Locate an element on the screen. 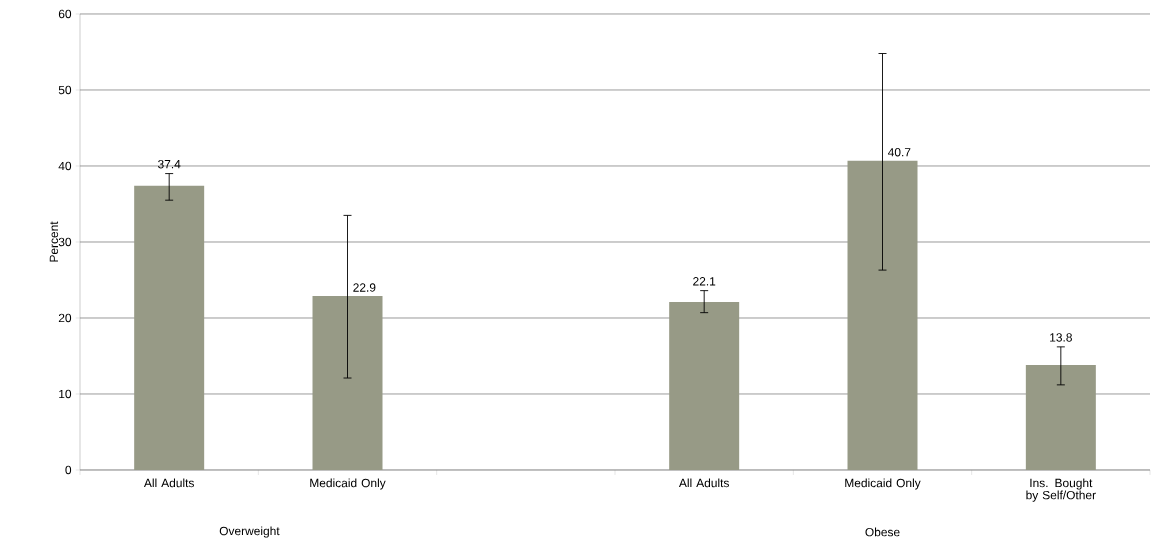 The height and width of the screenshot is (548, 1152). y-tick-label: 40 is located at coordinates (65, 166).